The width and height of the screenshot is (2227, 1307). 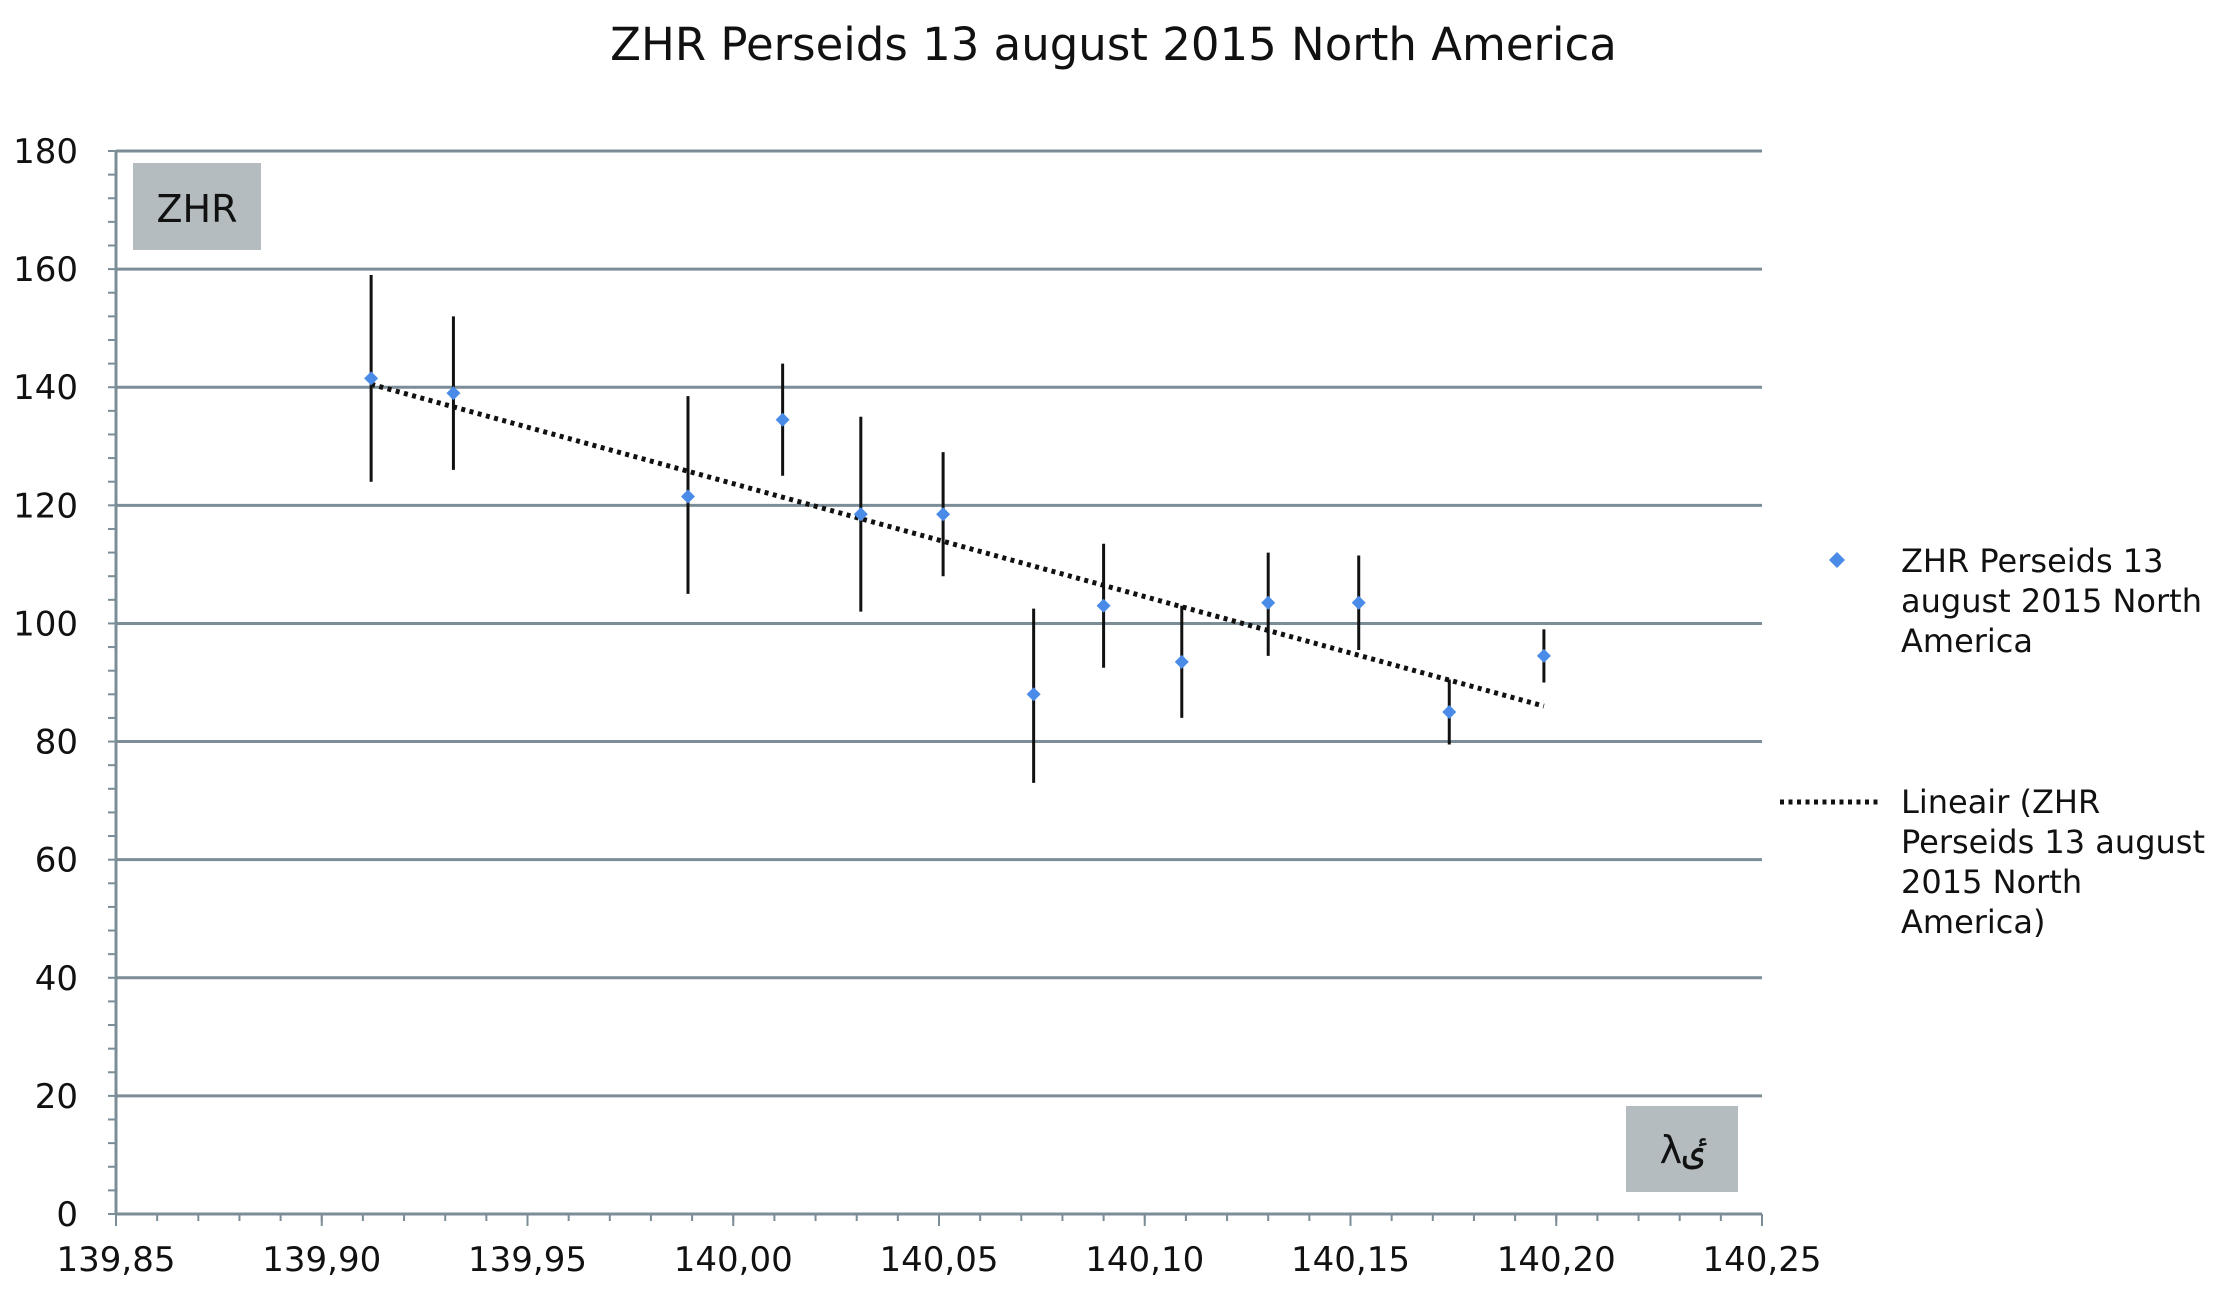 I want to click on legend-trend-line-1: Lineair (ZHR, so click(x=2000, y=802).